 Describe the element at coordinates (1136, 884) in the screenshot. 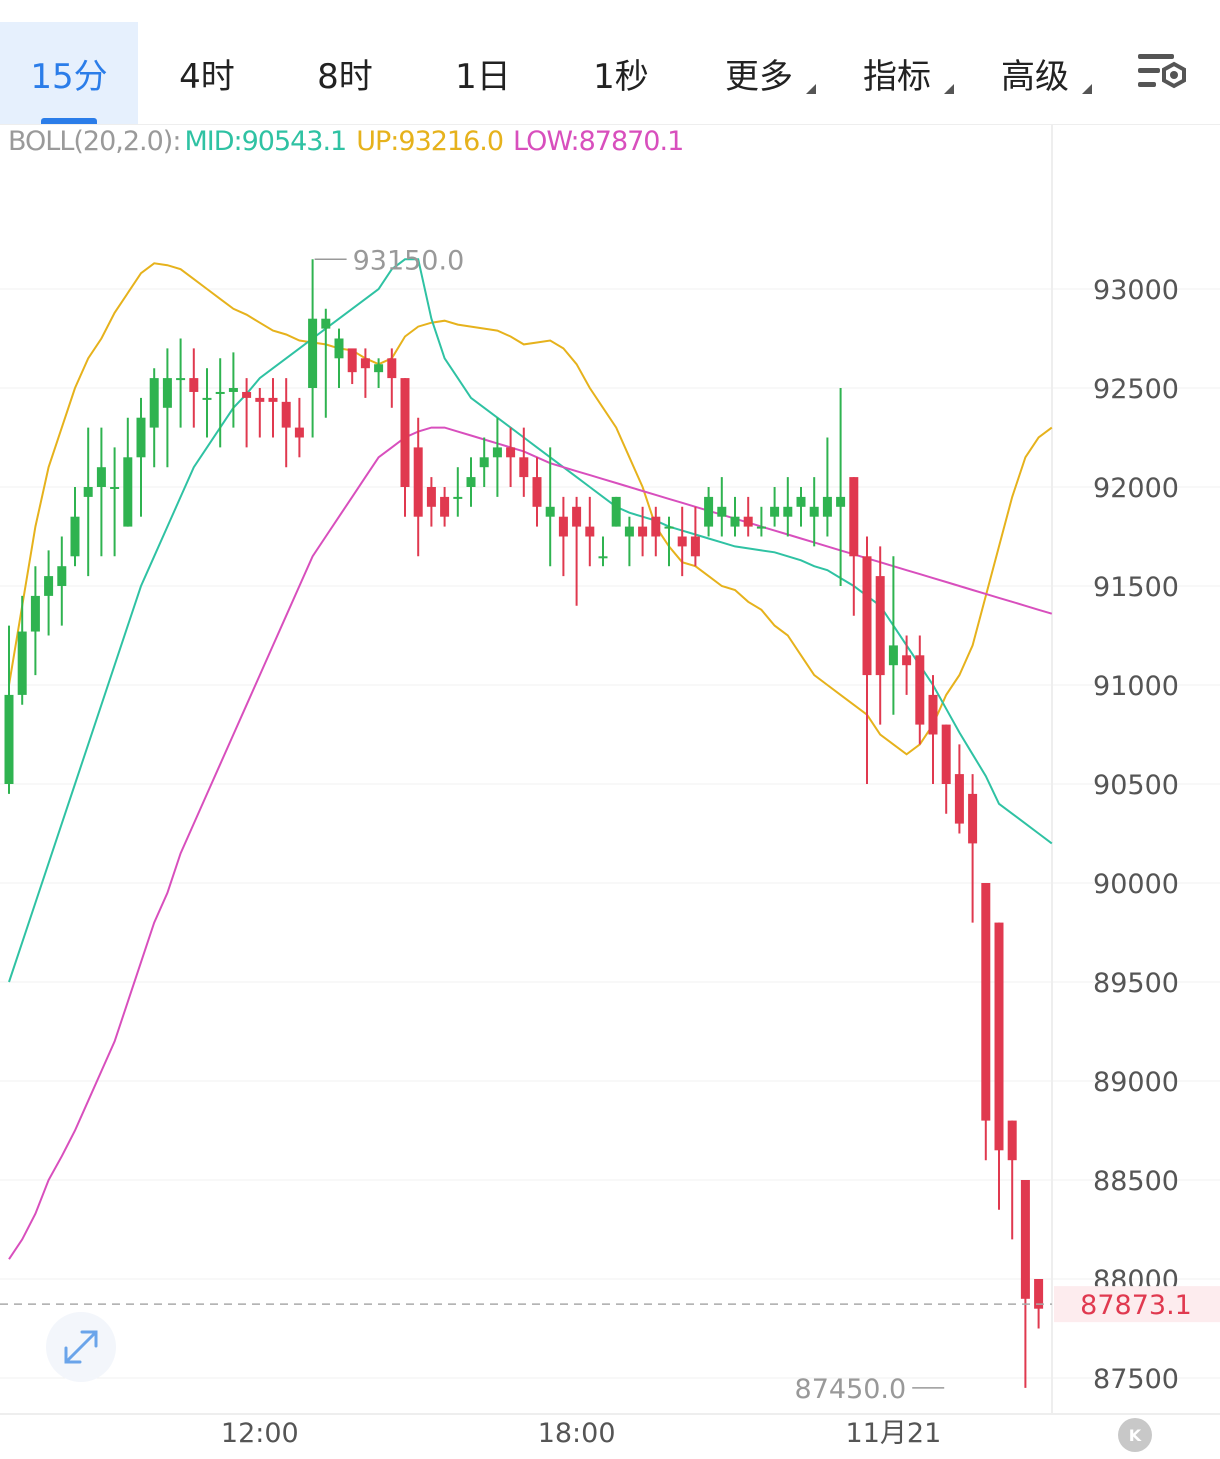

I see `y-tick-label: 90000` at that location.